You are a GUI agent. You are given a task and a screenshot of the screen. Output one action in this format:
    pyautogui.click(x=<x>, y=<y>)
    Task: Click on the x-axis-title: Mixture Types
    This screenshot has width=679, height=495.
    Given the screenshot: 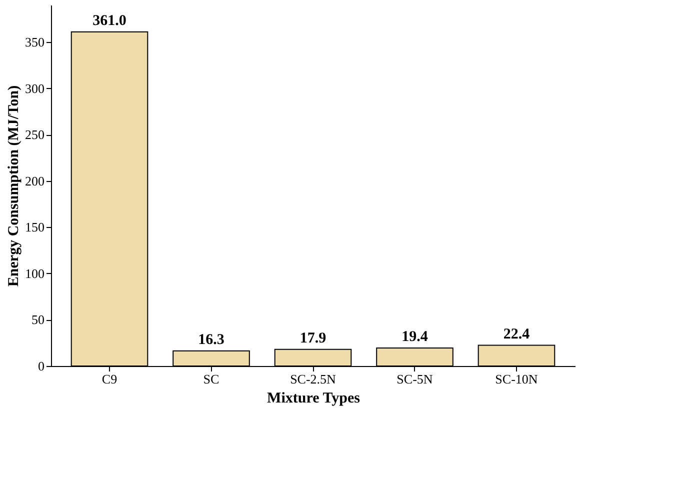 What is the action you would take?
    pyautogui.click(x=313, y=398)
    